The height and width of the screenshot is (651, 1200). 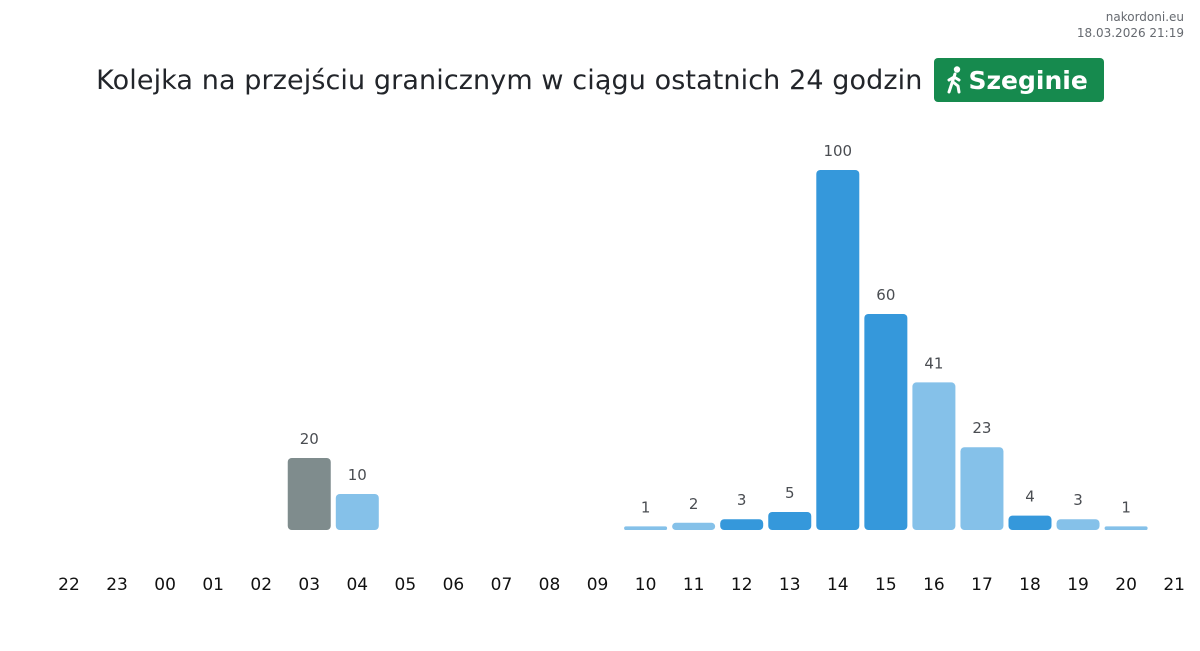 I want to click on bar-value-label: 4, so click(x=1030, y=497).